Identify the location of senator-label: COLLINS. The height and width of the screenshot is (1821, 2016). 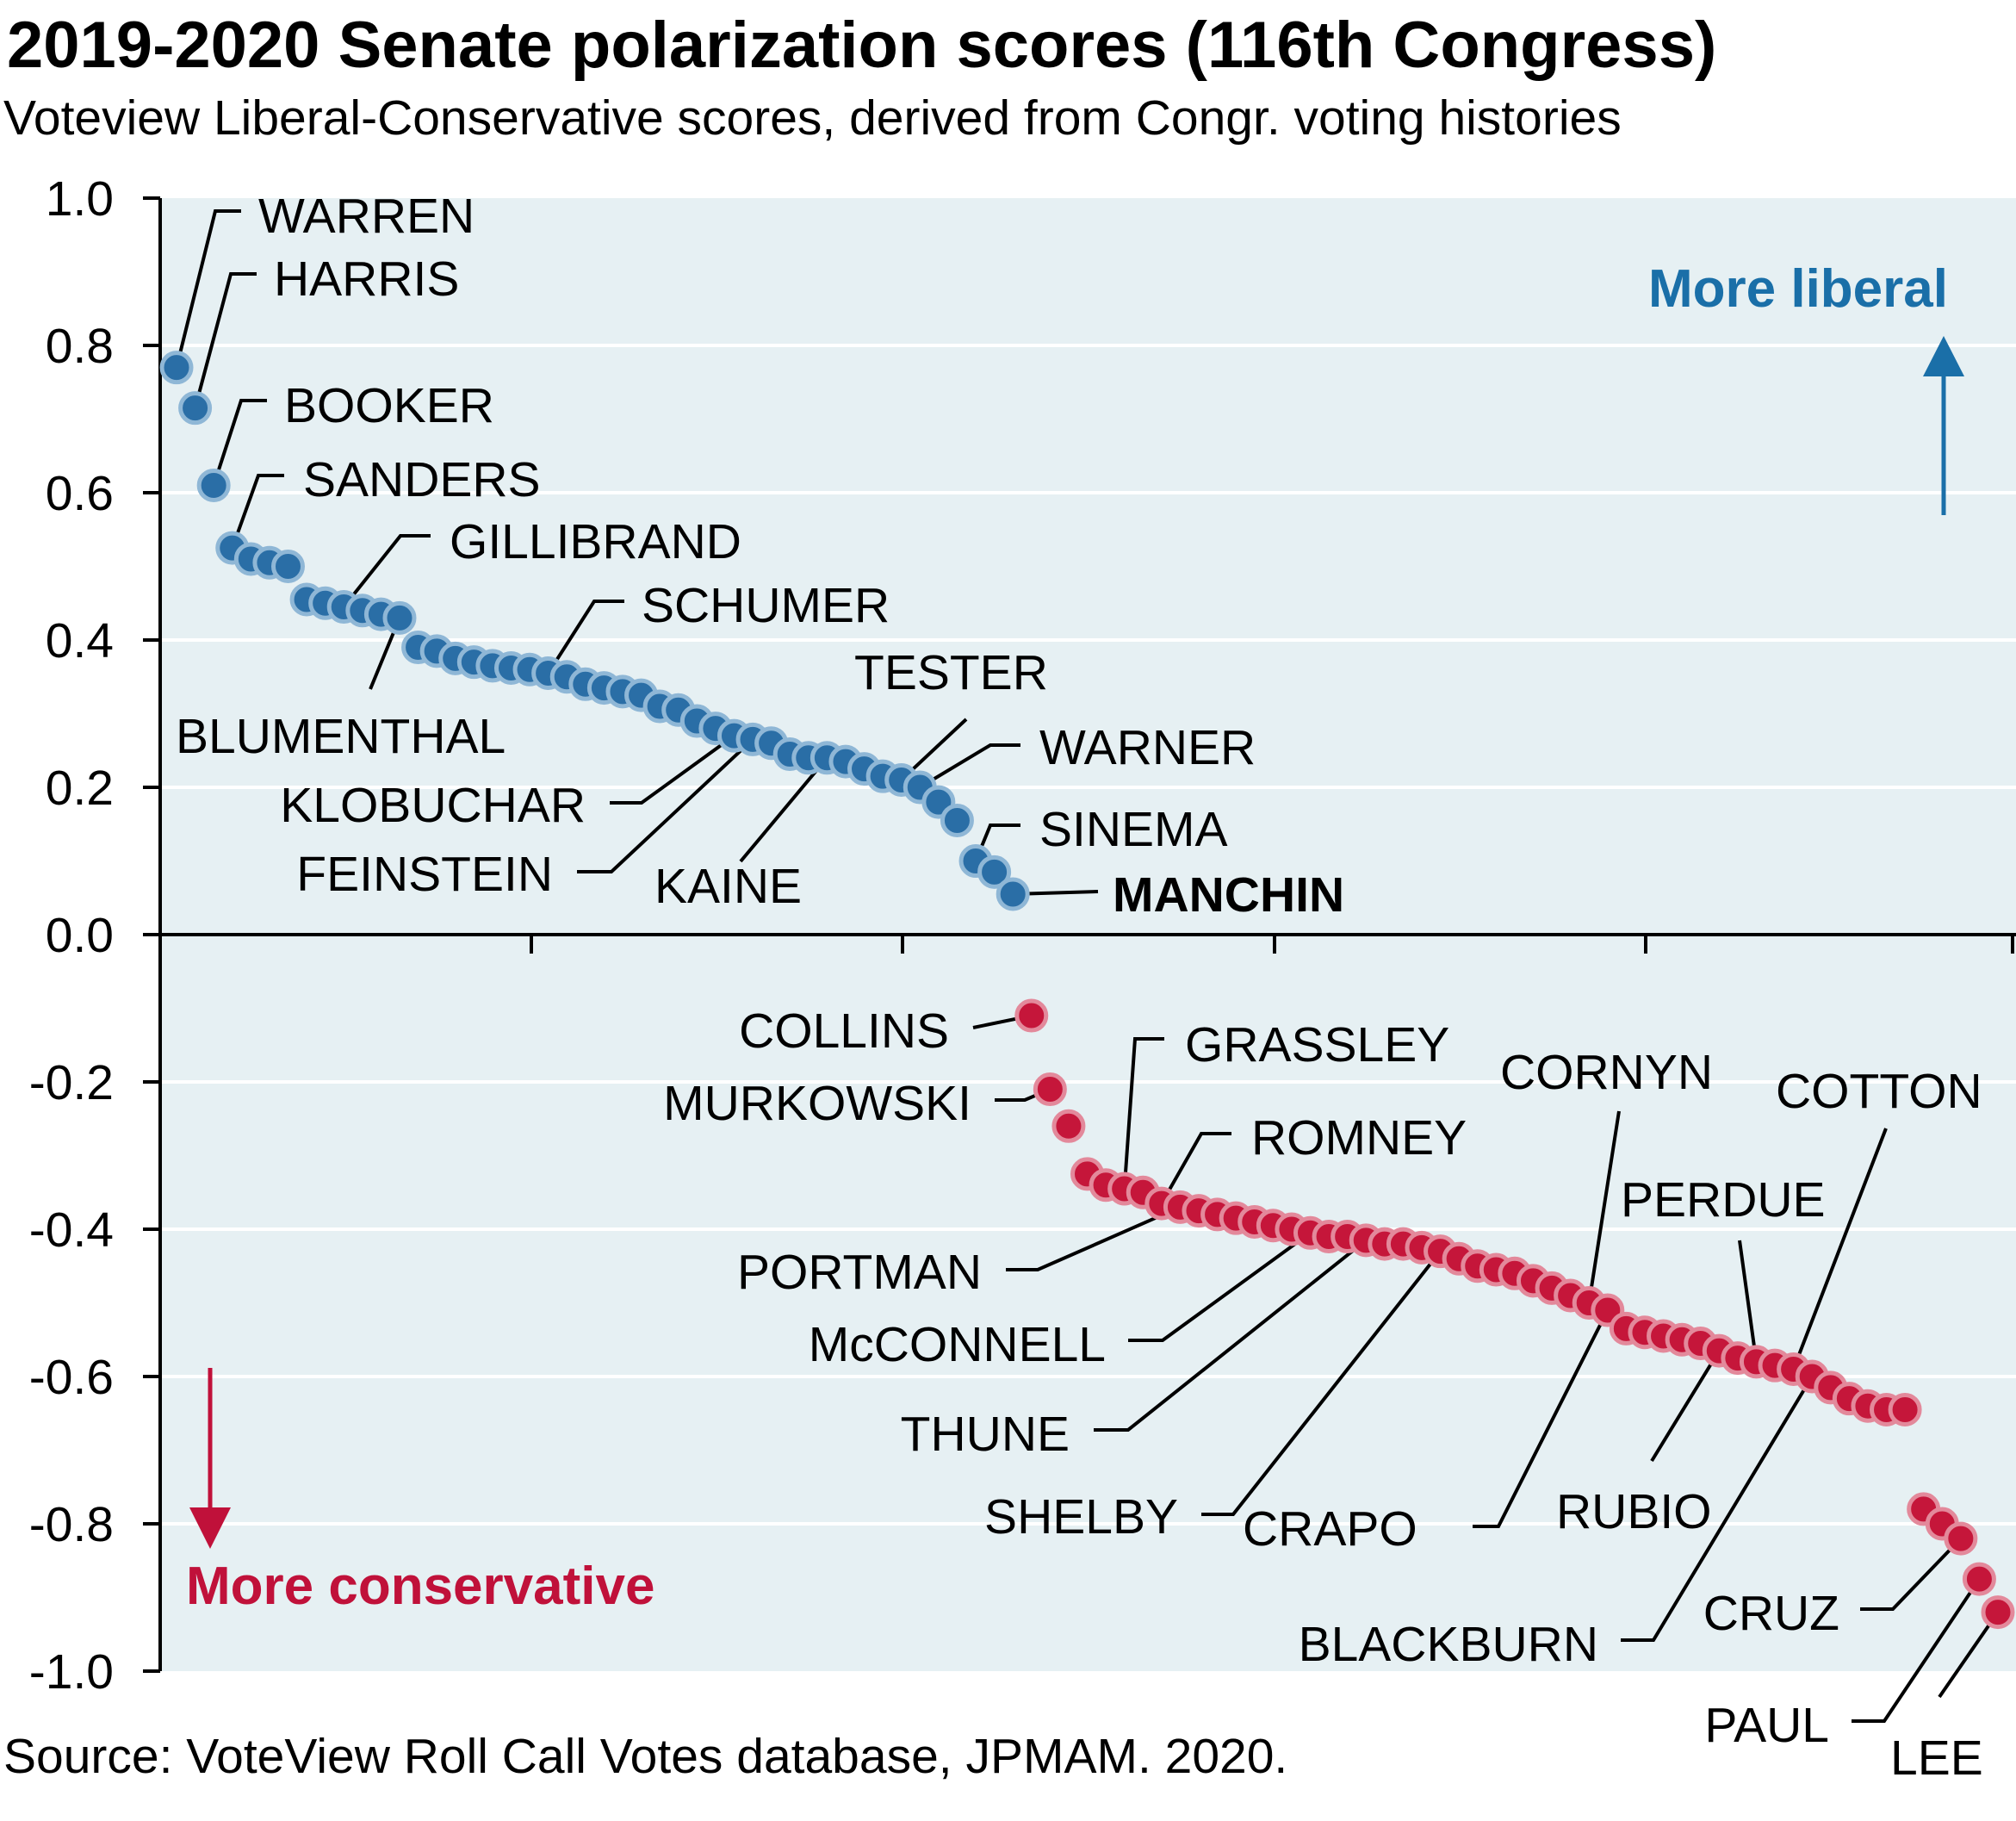
(844, 1032).